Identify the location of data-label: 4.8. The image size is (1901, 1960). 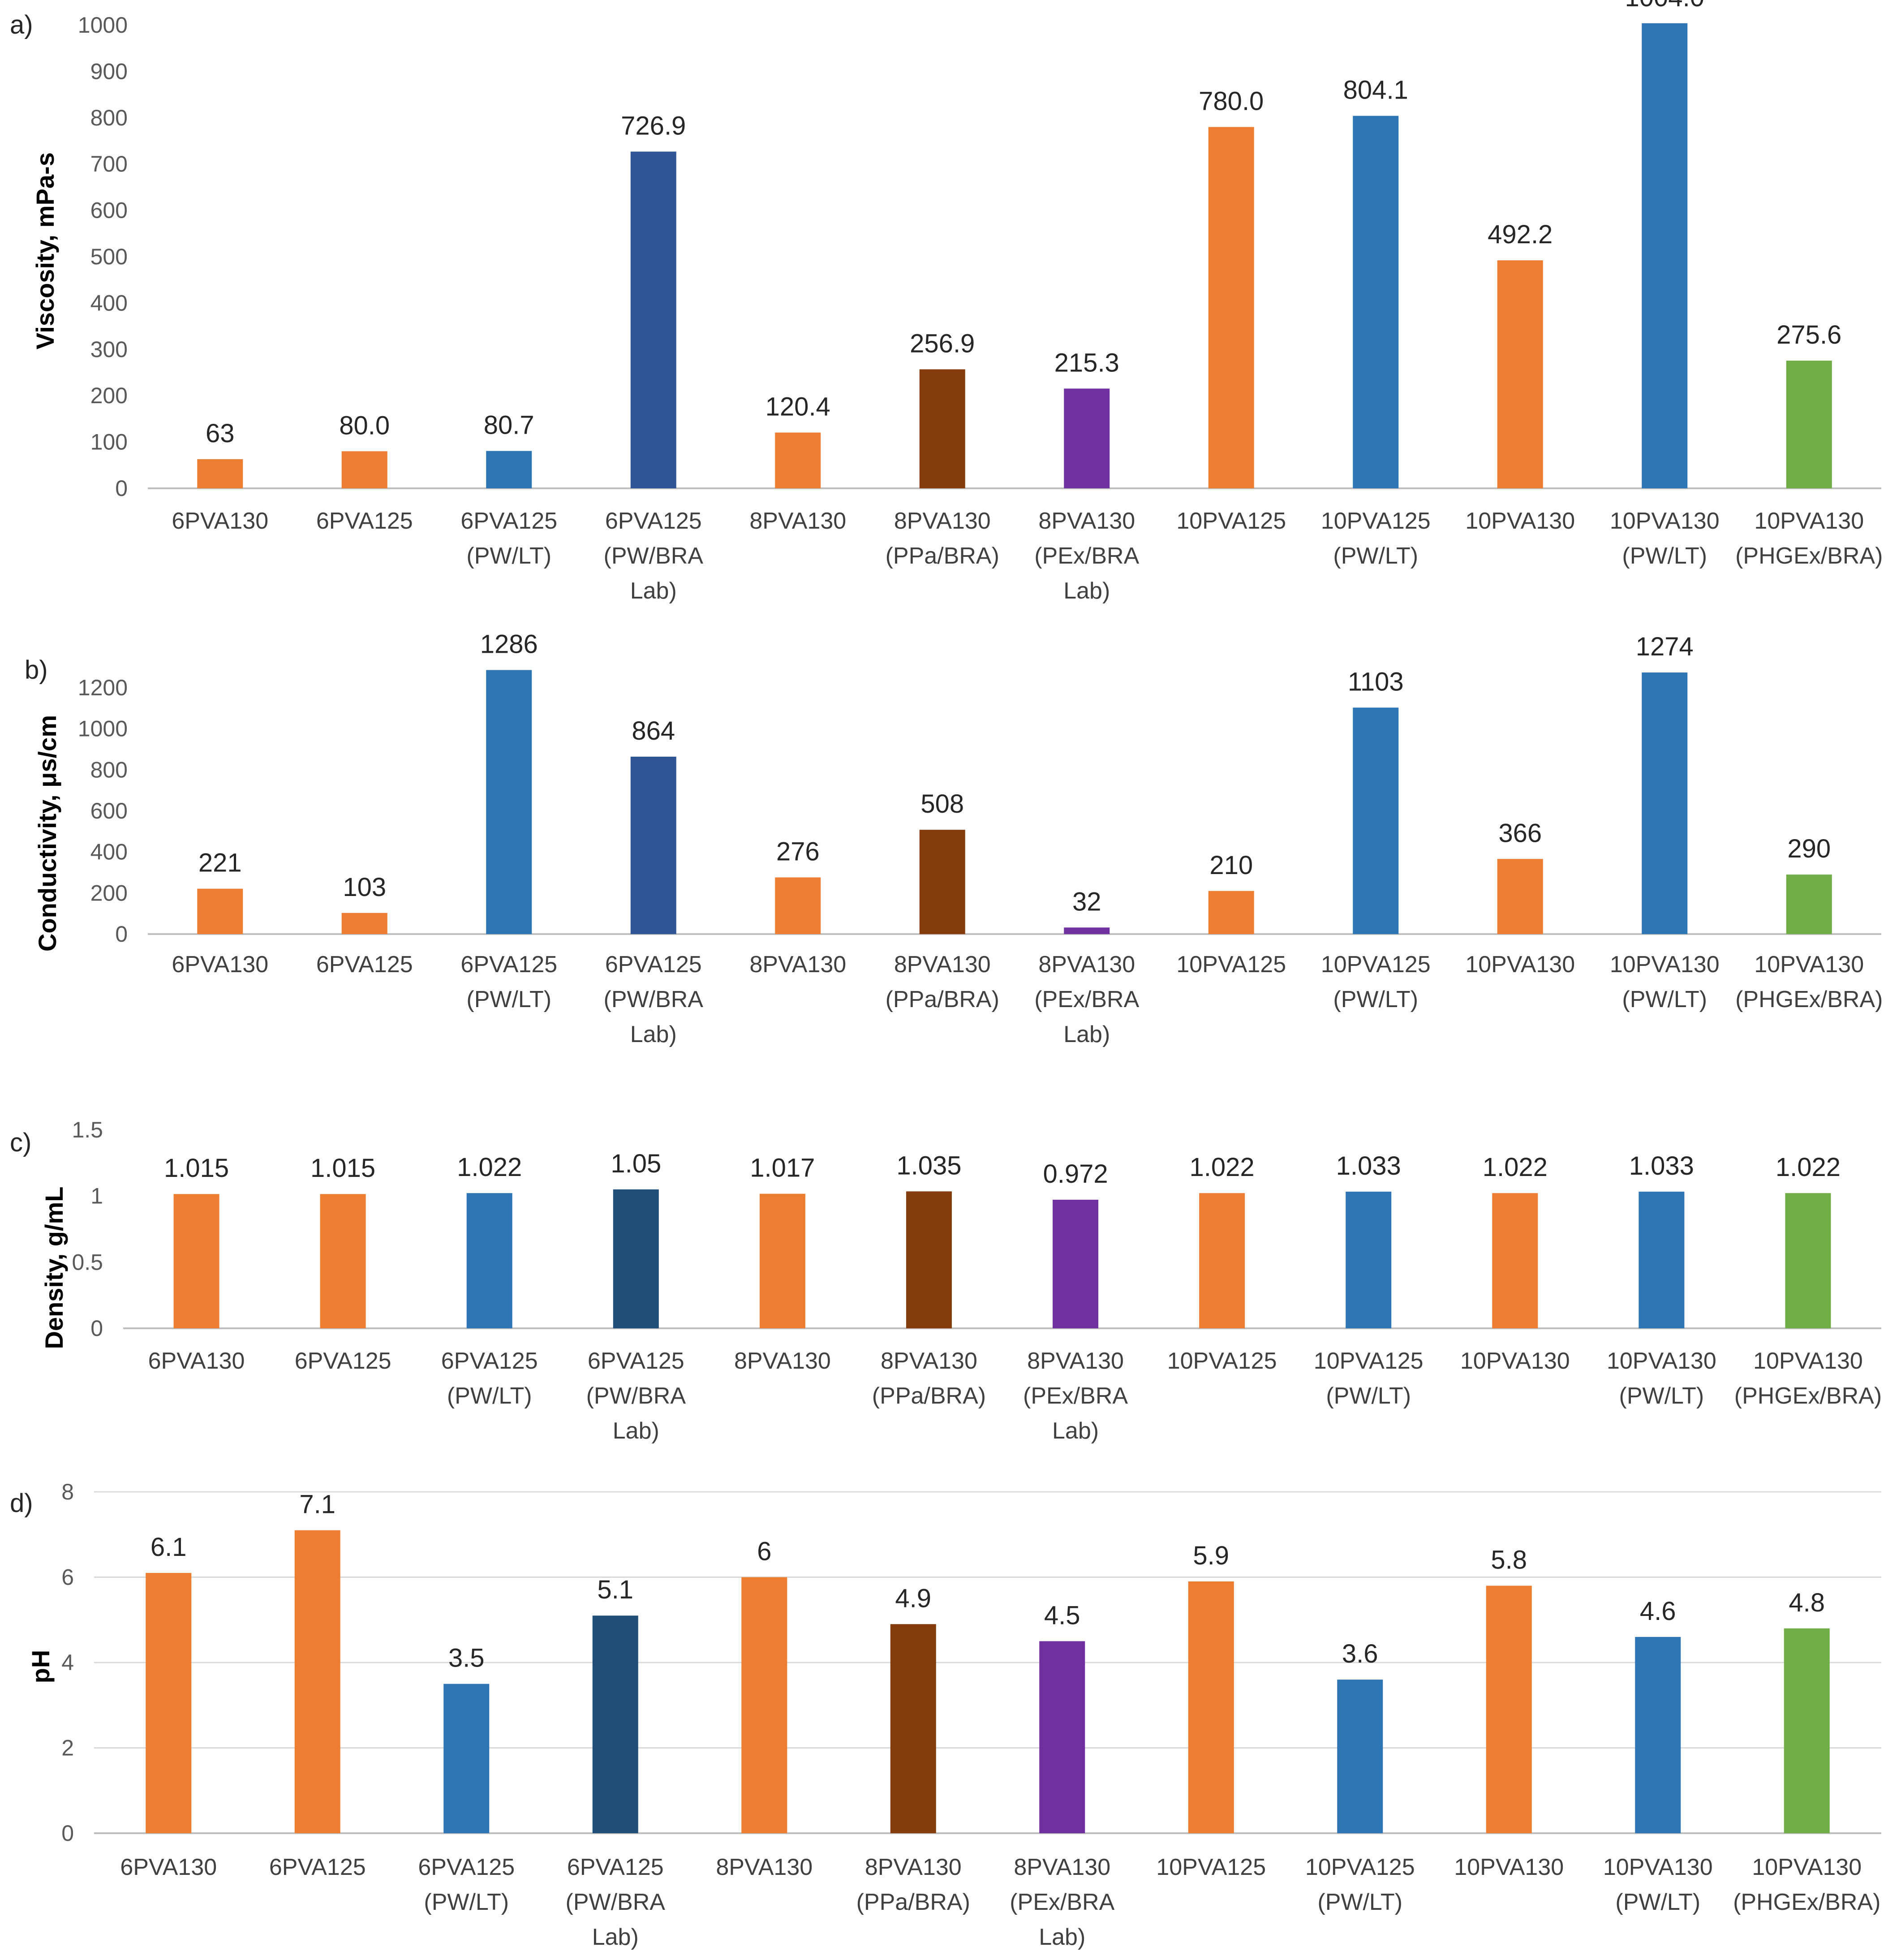
(1807, 1603).